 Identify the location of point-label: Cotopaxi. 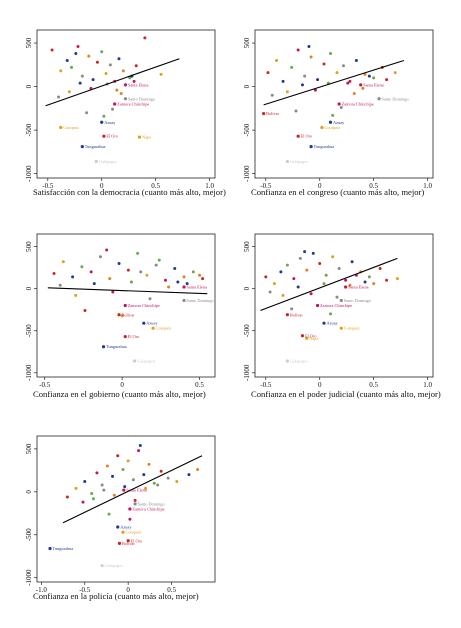
(164, 328).